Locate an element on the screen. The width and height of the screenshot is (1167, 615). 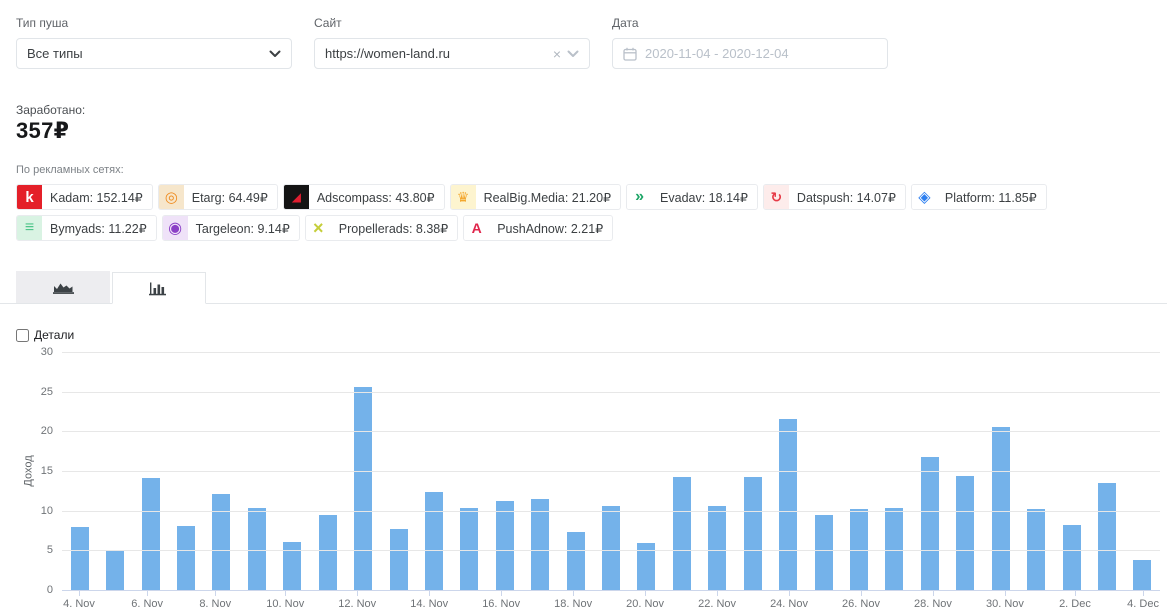
earned-summary: Заработано: 357₽ is located at coordinates (583, 123).